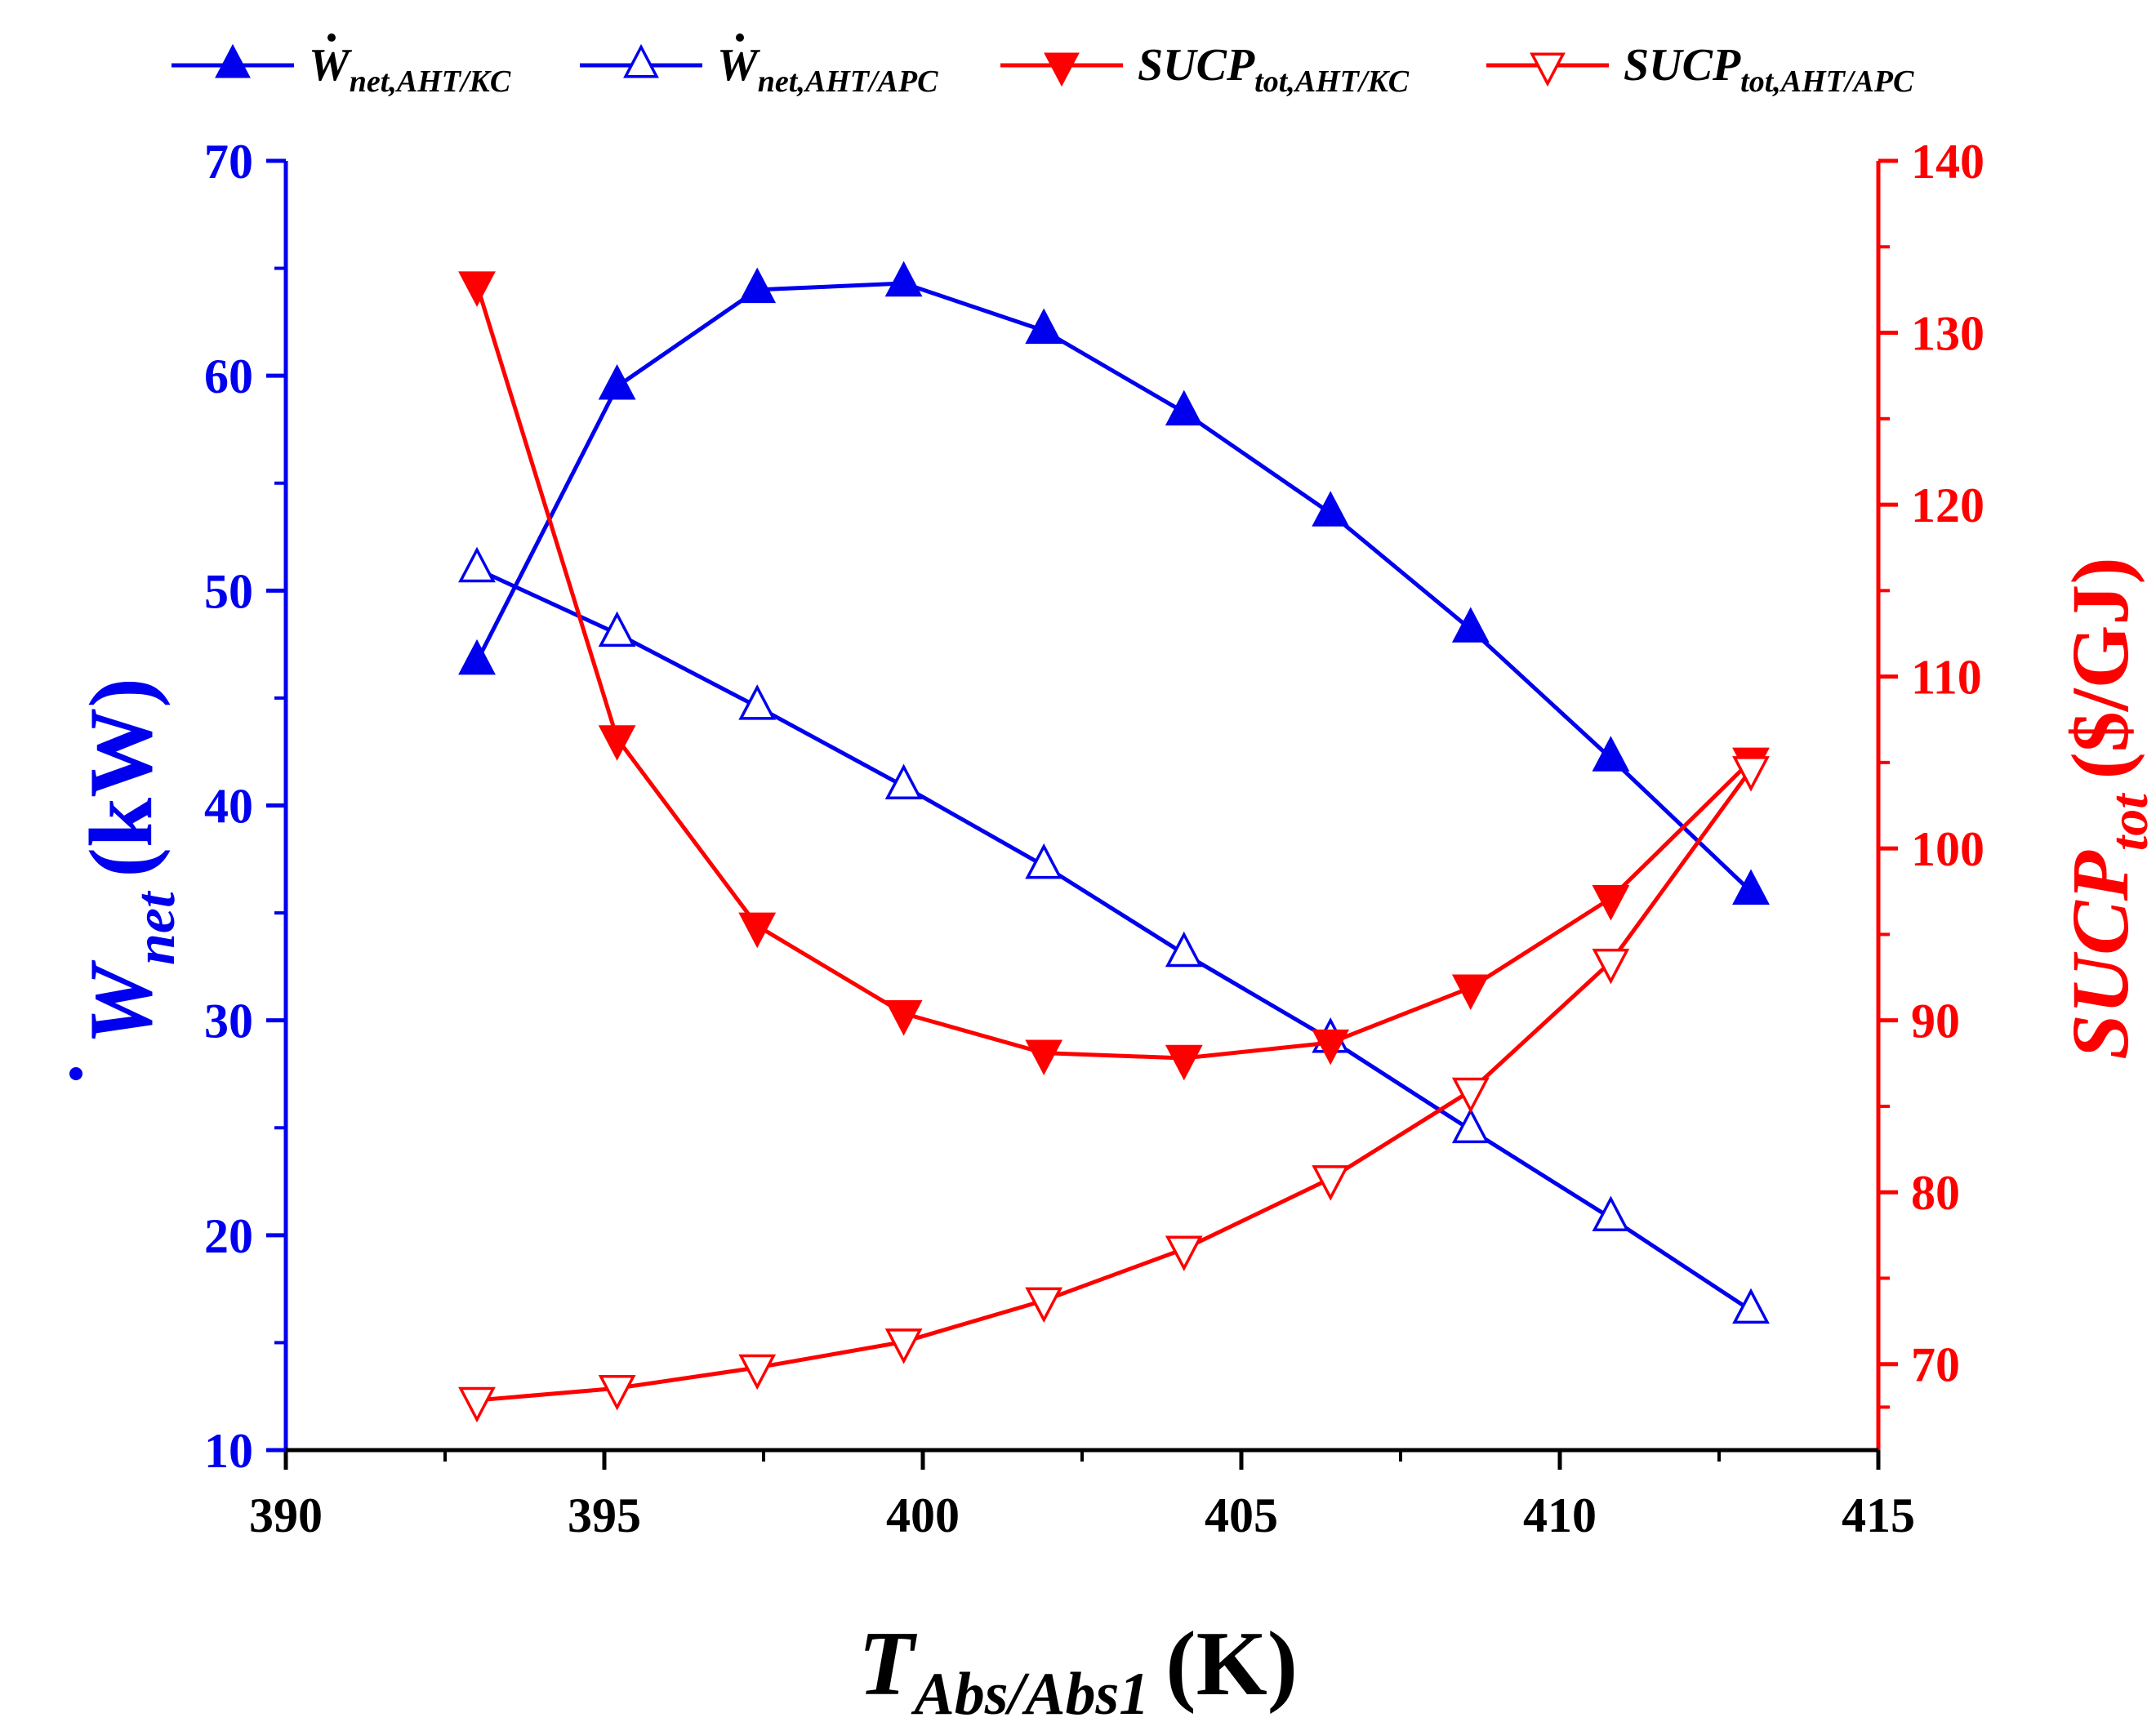 The image size is (2156, 1722). Describe the element at coordinates (1935, 1193) in the screenshot. I see `right-tick-label: 80` at that location.